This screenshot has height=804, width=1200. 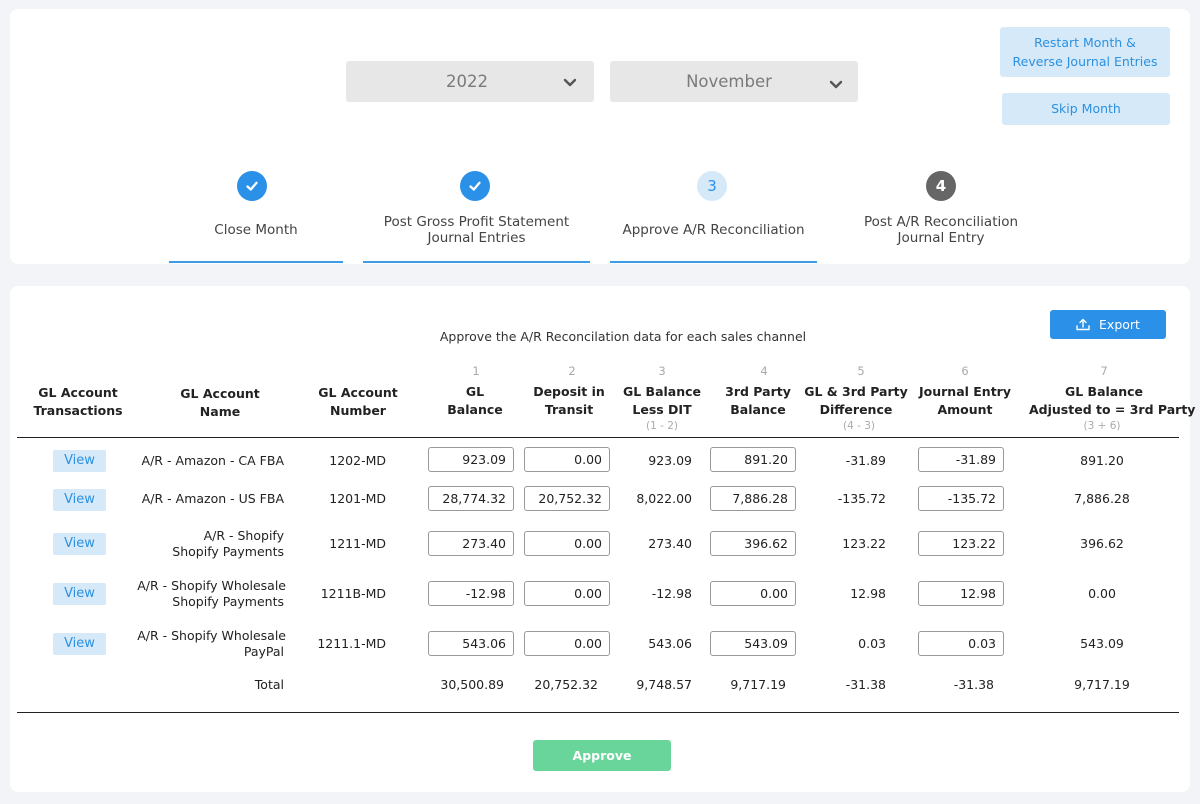 I want to click on upload-icon, so click(x=1083, y=324).